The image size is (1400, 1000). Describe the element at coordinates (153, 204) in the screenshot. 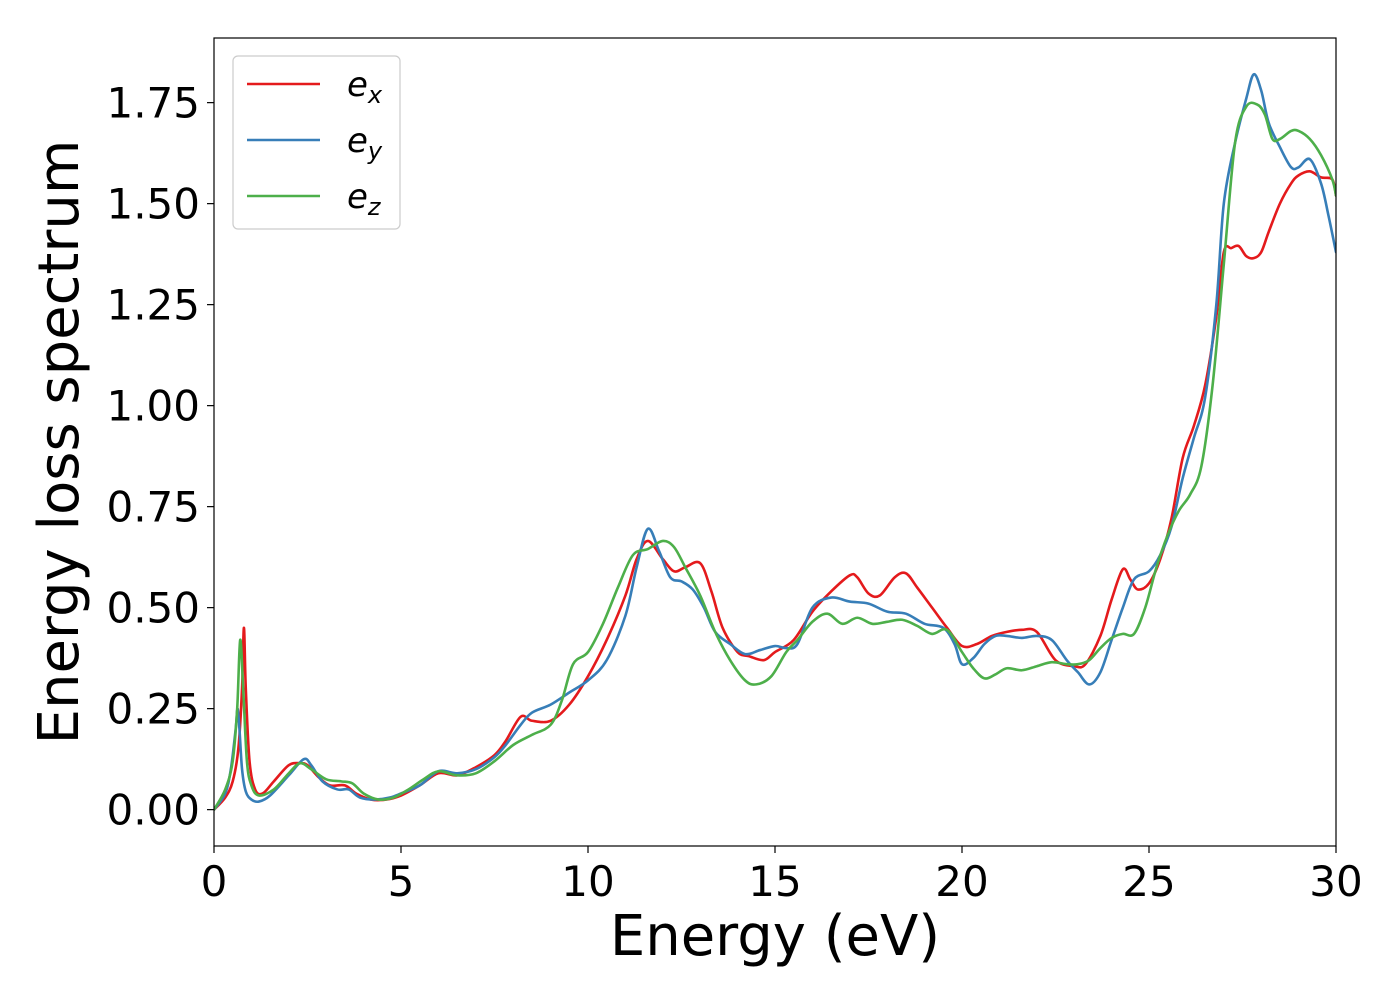

I see `y-tick-label: 1.50` at that location.